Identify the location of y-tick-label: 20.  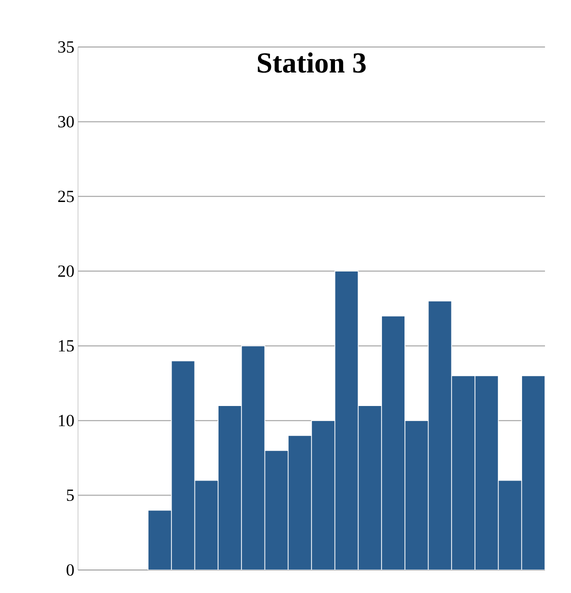
(66, 271).